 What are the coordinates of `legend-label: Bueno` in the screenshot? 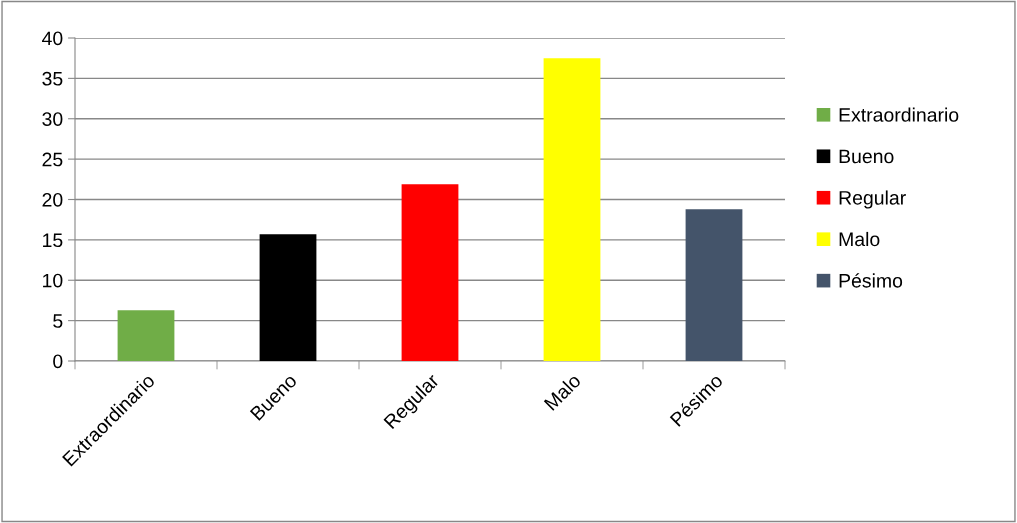 It's located at (866, 156).